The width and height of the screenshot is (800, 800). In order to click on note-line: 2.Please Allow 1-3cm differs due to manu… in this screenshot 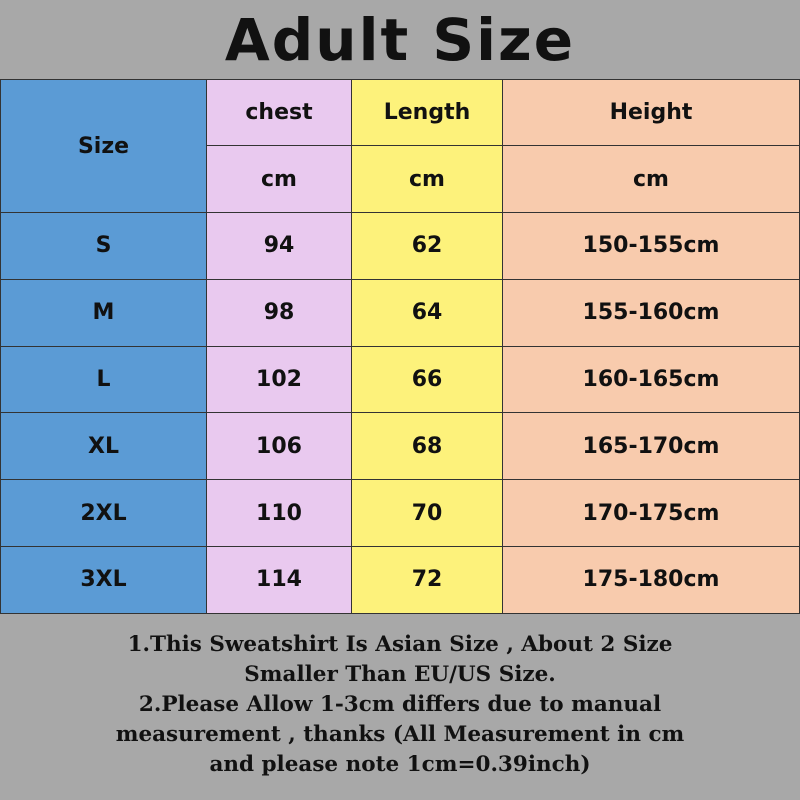, I will do `click(400, 704)`.